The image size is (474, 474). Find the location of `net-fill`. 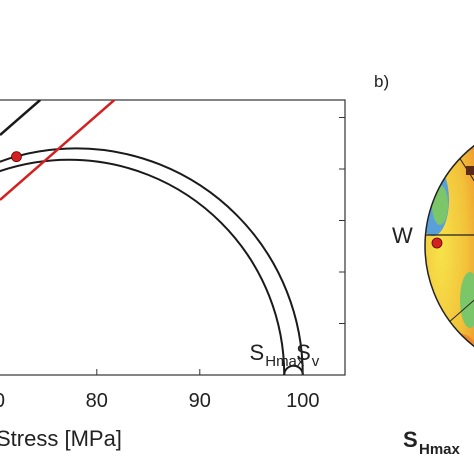

net-fill is located at coordinates (449, 246).